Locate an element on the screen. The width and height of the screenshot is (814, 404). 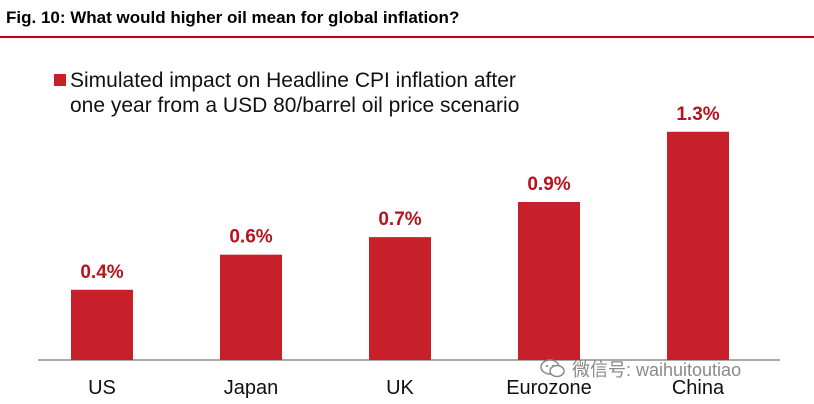
bar-eurozone is located at coordinates (549, 281).